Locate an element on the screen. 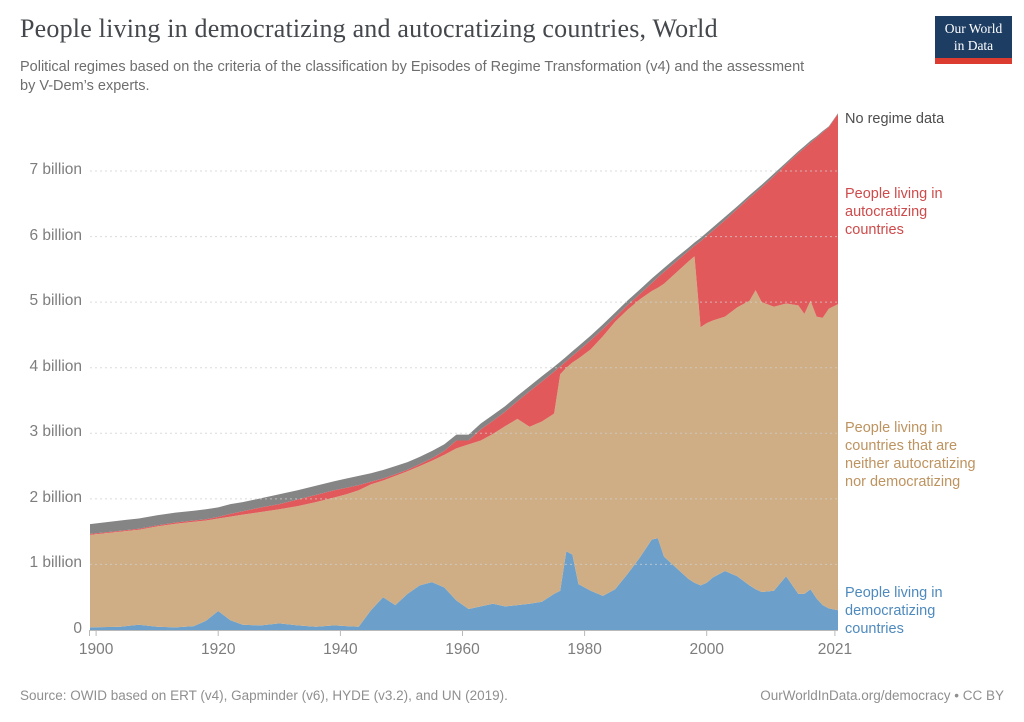 Image resolution: width=1024 pixels, height=722 pixels. x-tick-label: 1920 is located at coordinates (218, 649).